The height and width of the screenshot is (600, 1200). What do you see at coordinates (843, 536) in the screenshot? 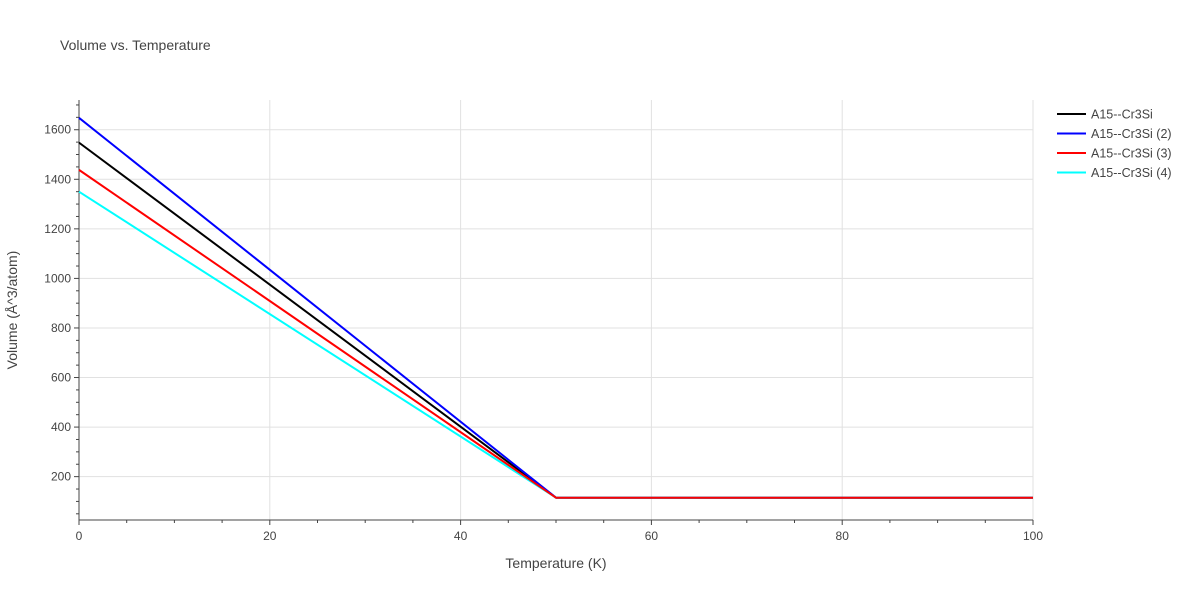
I see `x-tick-label: 80` at bounding box center [843, 536].